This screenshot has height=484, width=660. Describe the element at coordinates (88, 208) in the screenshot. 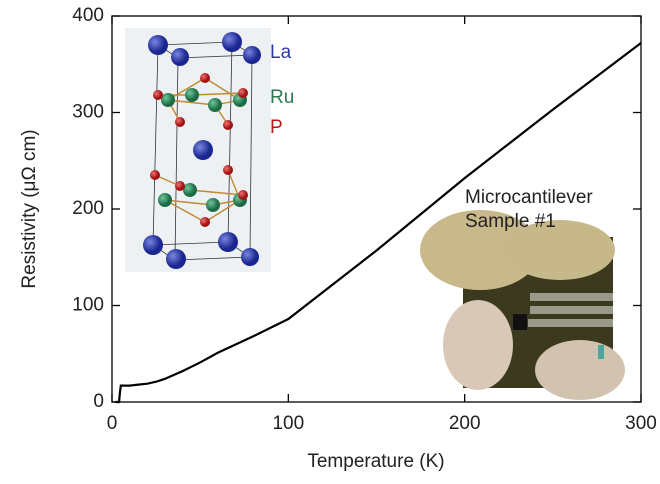

I see `y-tick-label: 200` at that location.